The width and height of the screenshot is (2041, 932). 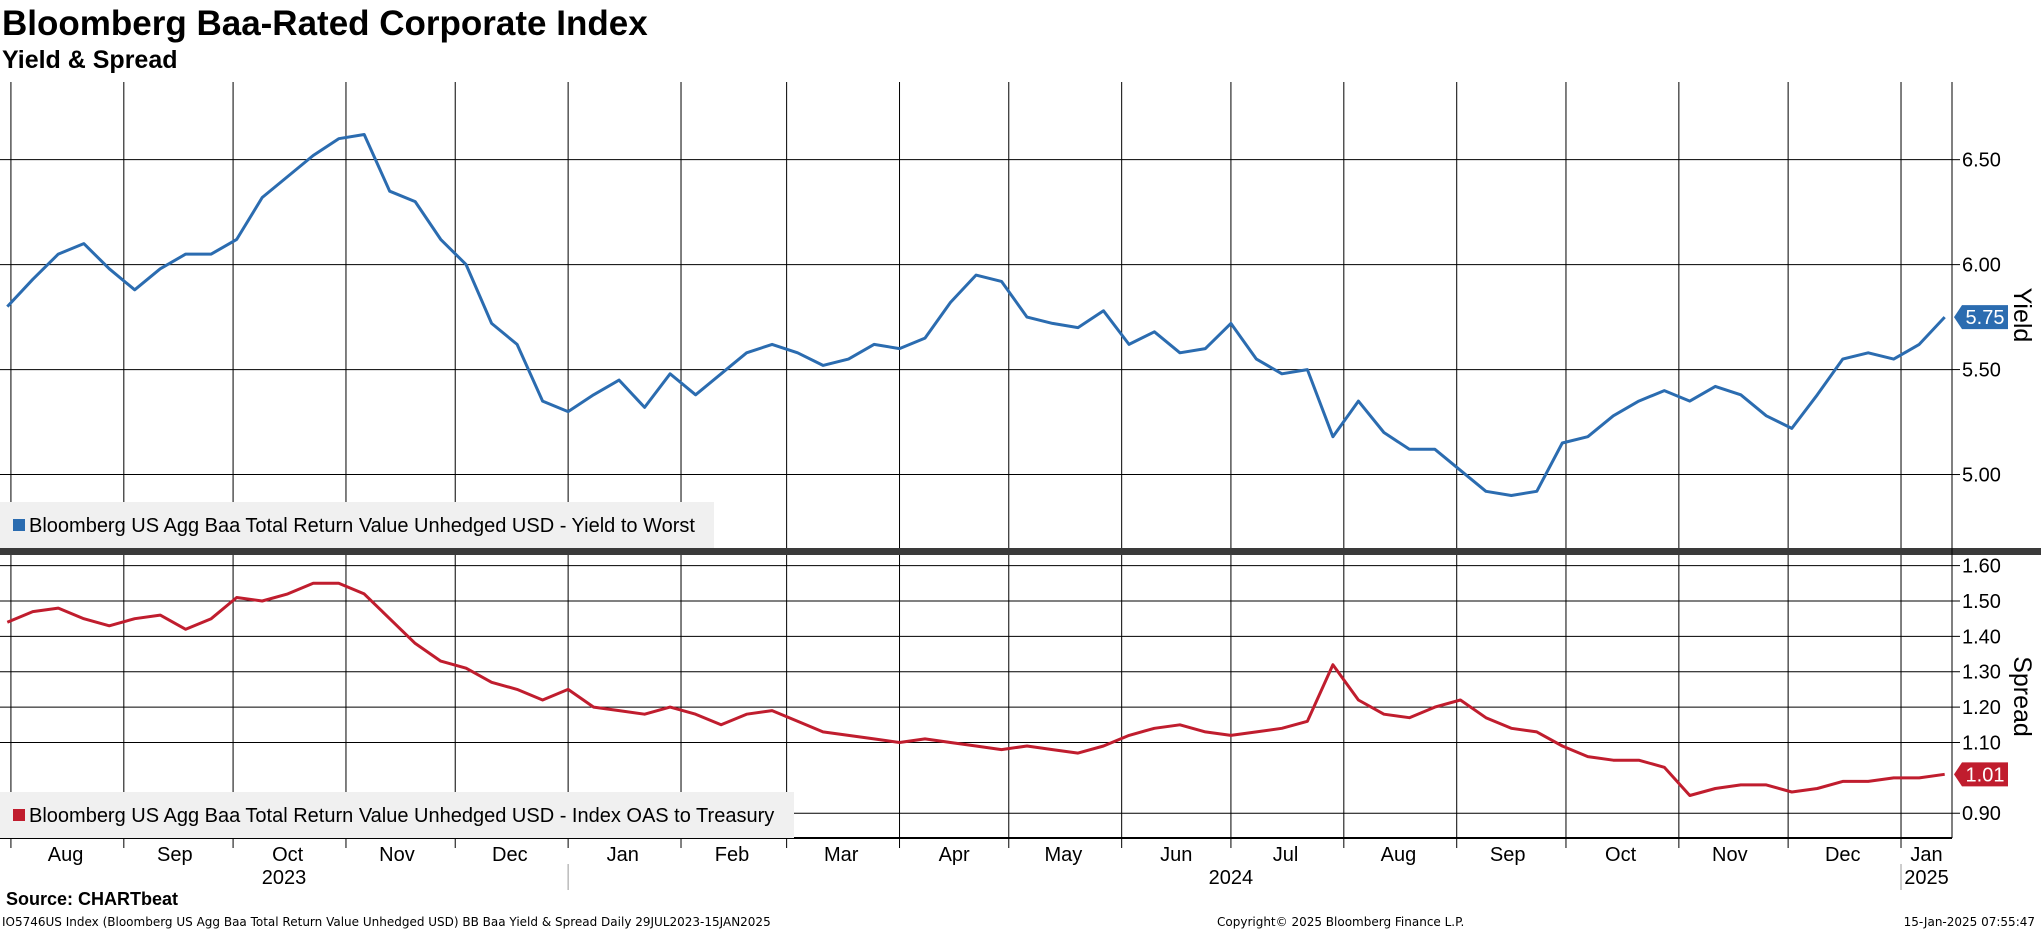 What do you see at coordinates (1981, 708) in the screenshot?
I see `spread-ytick-label: 1.20` at bounding box center [1981, 708].